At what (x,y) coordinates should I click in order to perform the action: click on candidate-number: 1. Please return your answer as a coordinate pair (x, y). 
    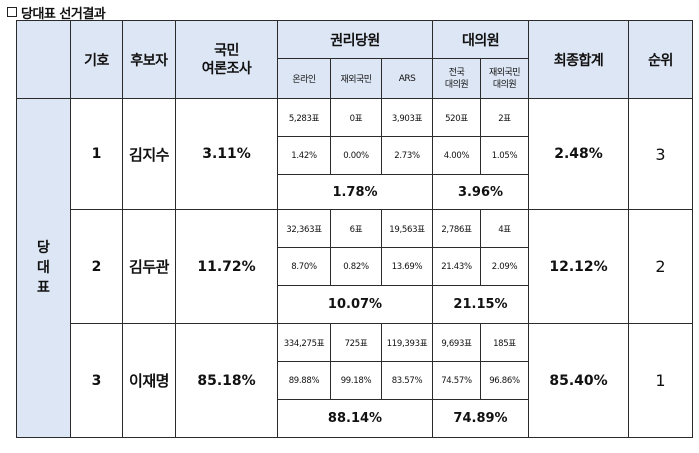
    Looking at the image, I should click on (96, 154).